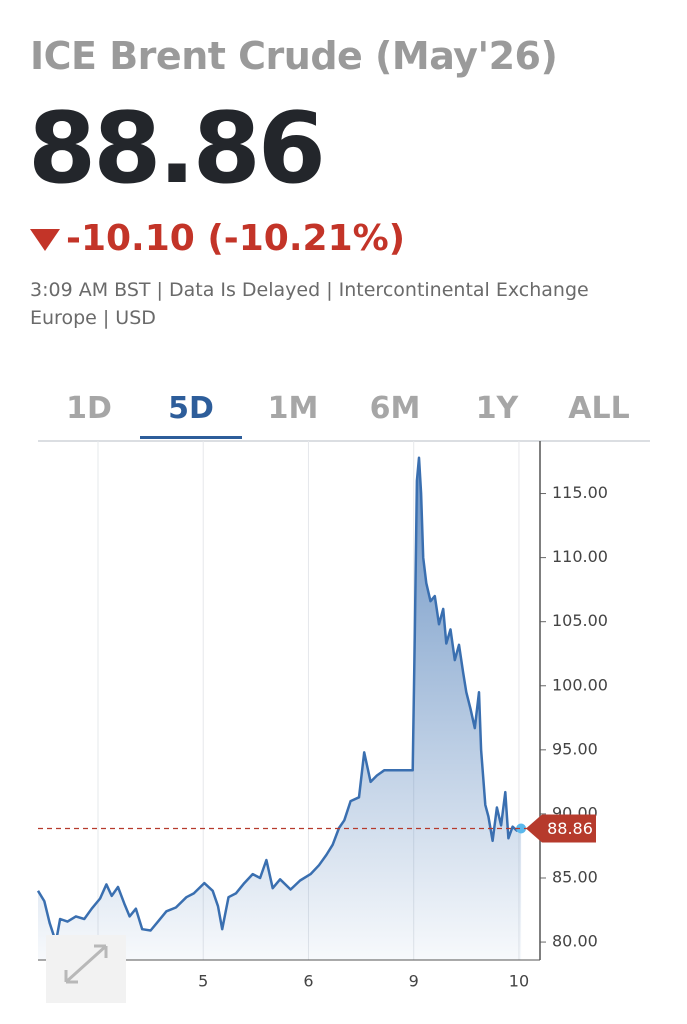 This screenshot has width=687, height=1024. What do you see at coordinates (521, 828) in the screenshot?
I see `last-point` at bounding box center [521, 828].